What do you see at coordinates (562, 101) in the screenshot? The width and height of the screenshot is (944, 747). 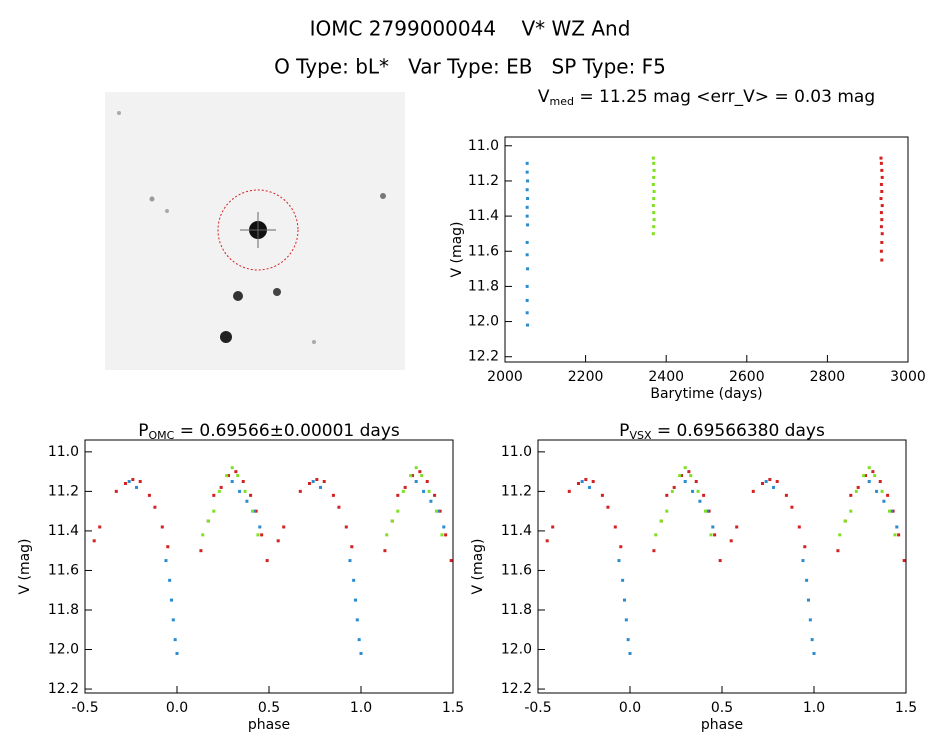 I see `title-part: med` at bounding box center [562, 101].